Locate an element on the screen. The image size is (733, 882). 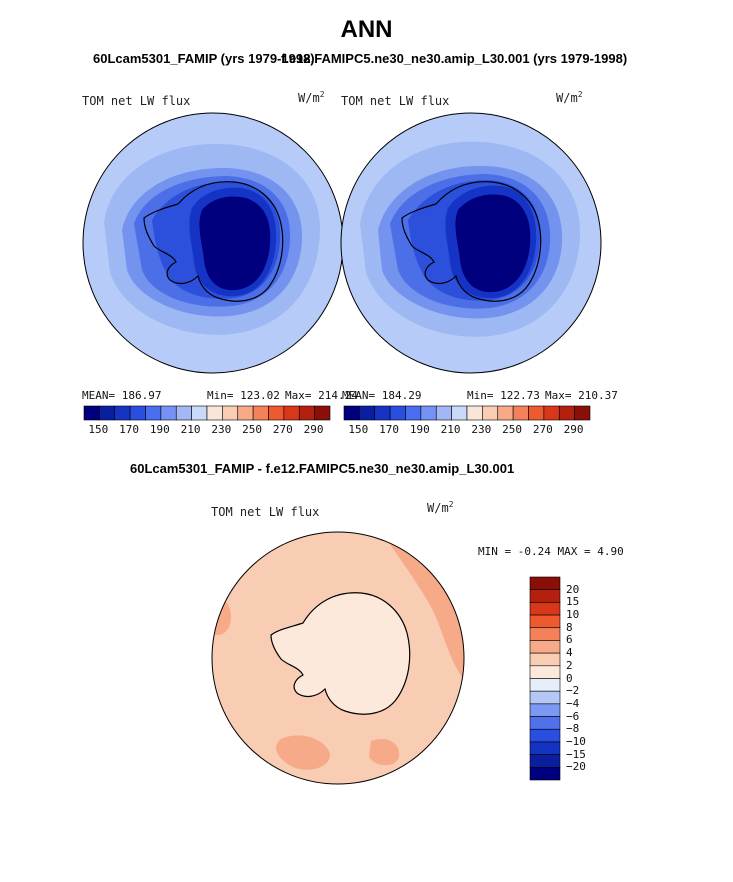
left-variable-label: TOM net LW flux is located at coordinates (136, 101).